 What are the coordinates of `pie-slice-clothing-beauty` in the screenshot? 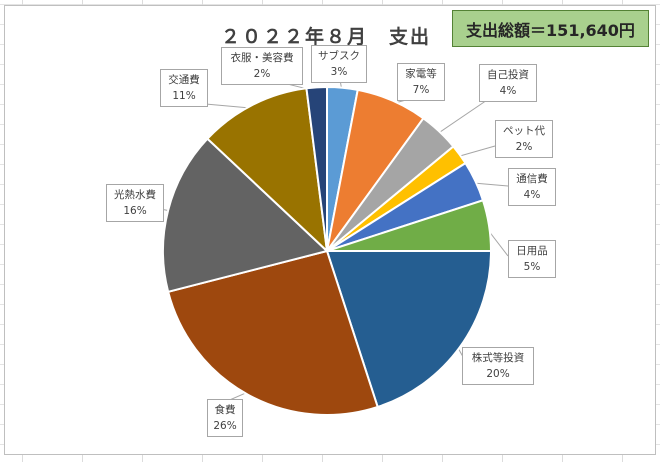 It's located at (316, 168).